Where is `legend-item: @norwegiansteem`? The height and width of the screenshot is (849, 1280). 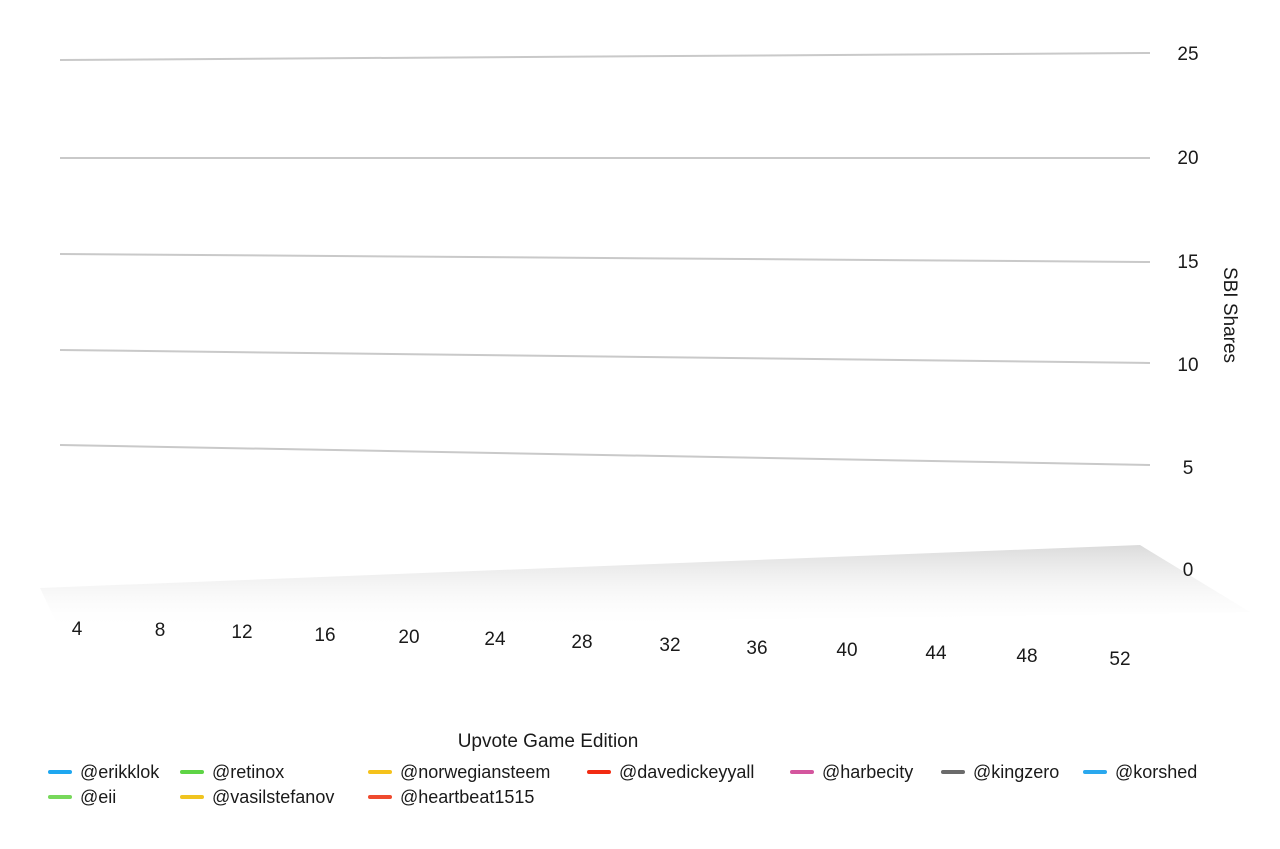
legend-item: @norwegiansteem is located at coordinates (459, 772).